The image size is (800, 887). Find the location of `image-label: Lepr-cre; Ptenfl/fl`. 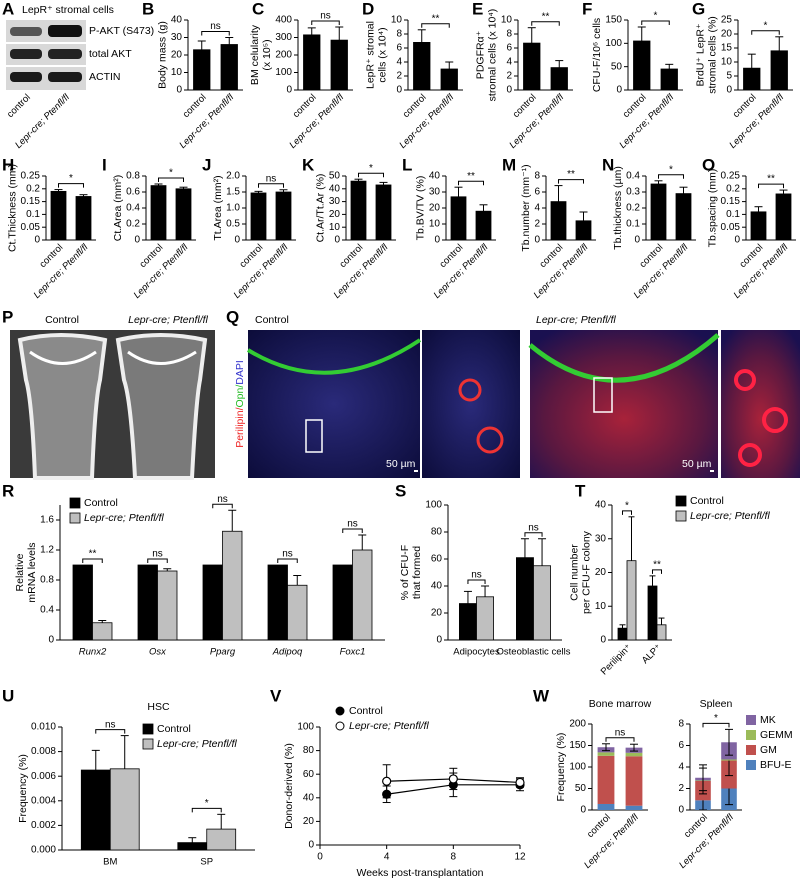

image-label: Lepr-cre; Ptenfl/fl is located at coordinates (168, 320).